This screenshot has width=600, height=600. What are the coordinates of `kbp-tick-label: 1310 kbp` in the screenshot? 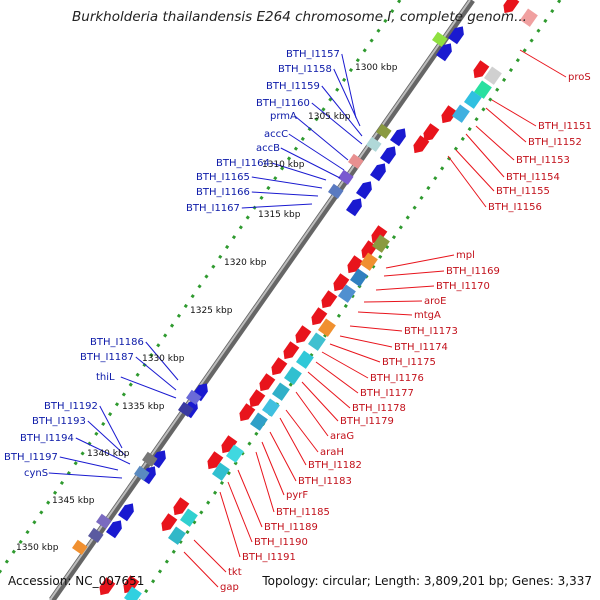 It's located at (283, 165).